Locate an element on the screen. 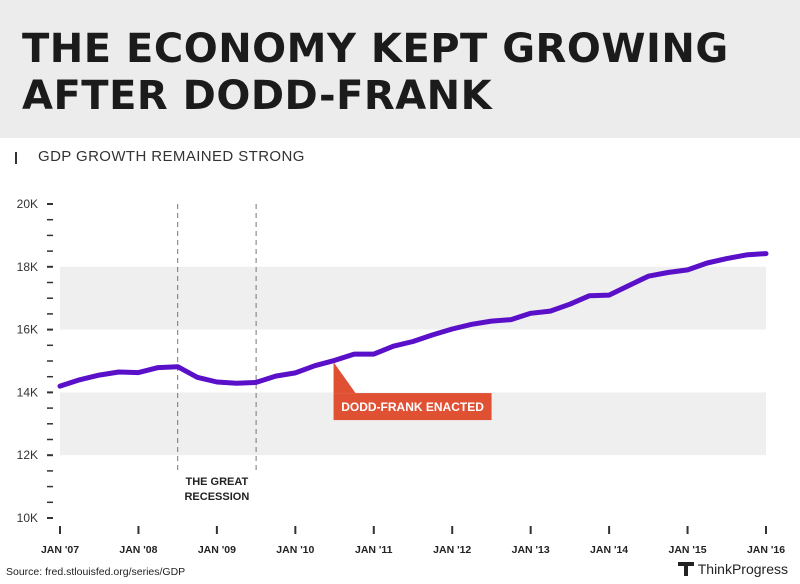 The width and height of the screenshot is (800, 584). annotation-box is located at coordinates (412, 407).